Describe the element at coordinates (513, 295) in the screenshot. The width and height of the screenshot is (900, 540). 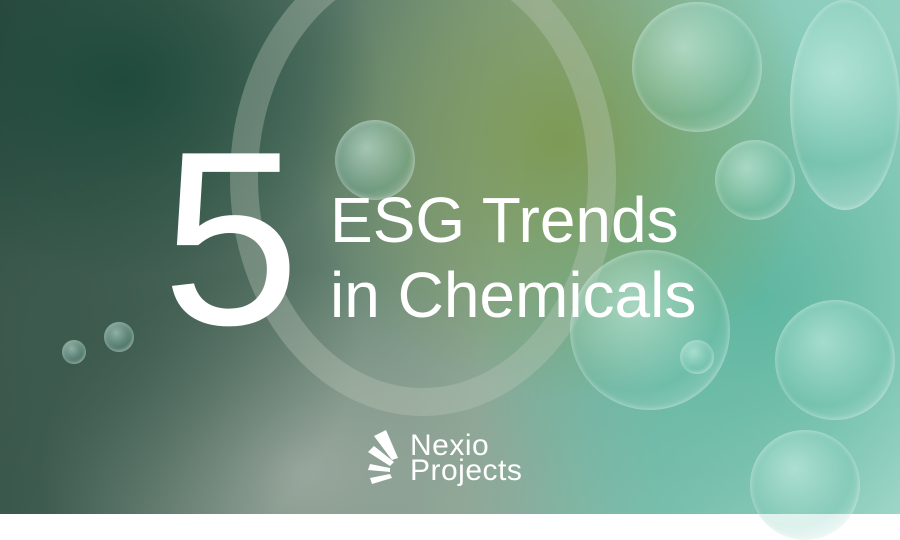
I see `headline-line-2: in Chemicals` at that location.